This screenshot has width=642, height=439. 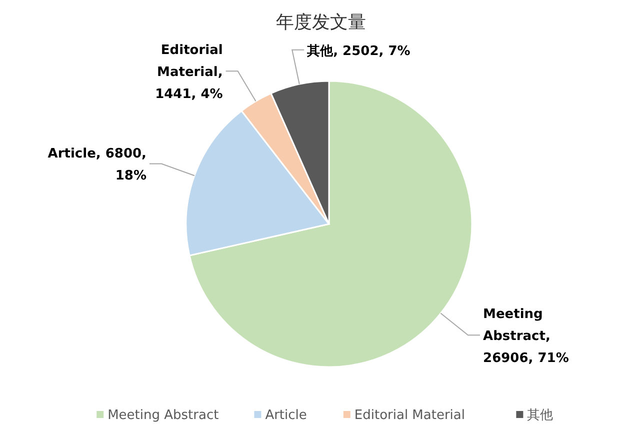 I want to click on category-label: Meeting Abstract,, so click(x=516, y=325).